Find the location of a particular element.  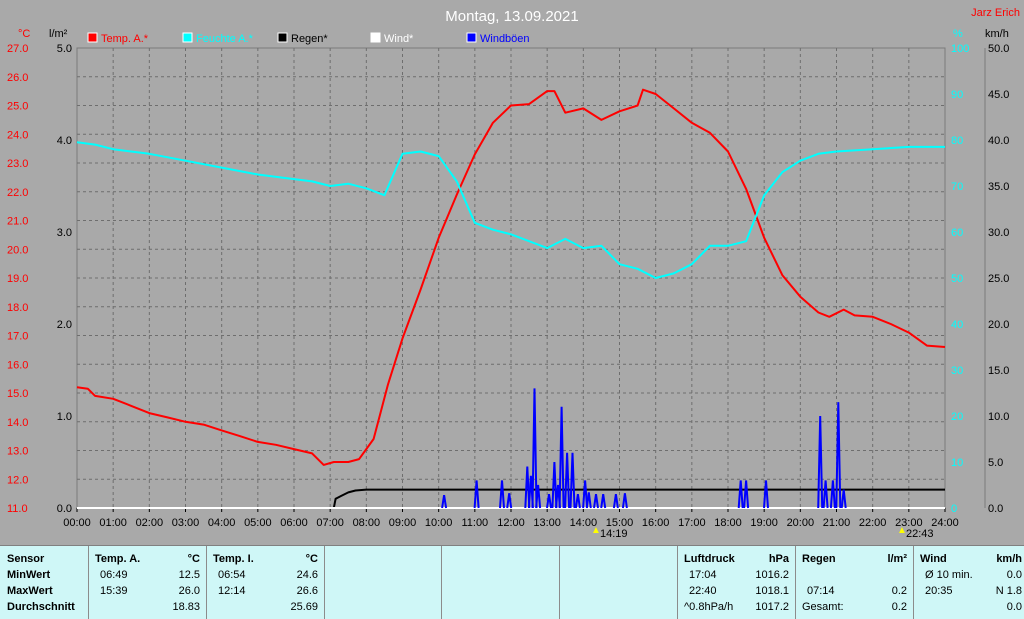

temp-tick-label: 22.0 is located at coordinates (17, 193).